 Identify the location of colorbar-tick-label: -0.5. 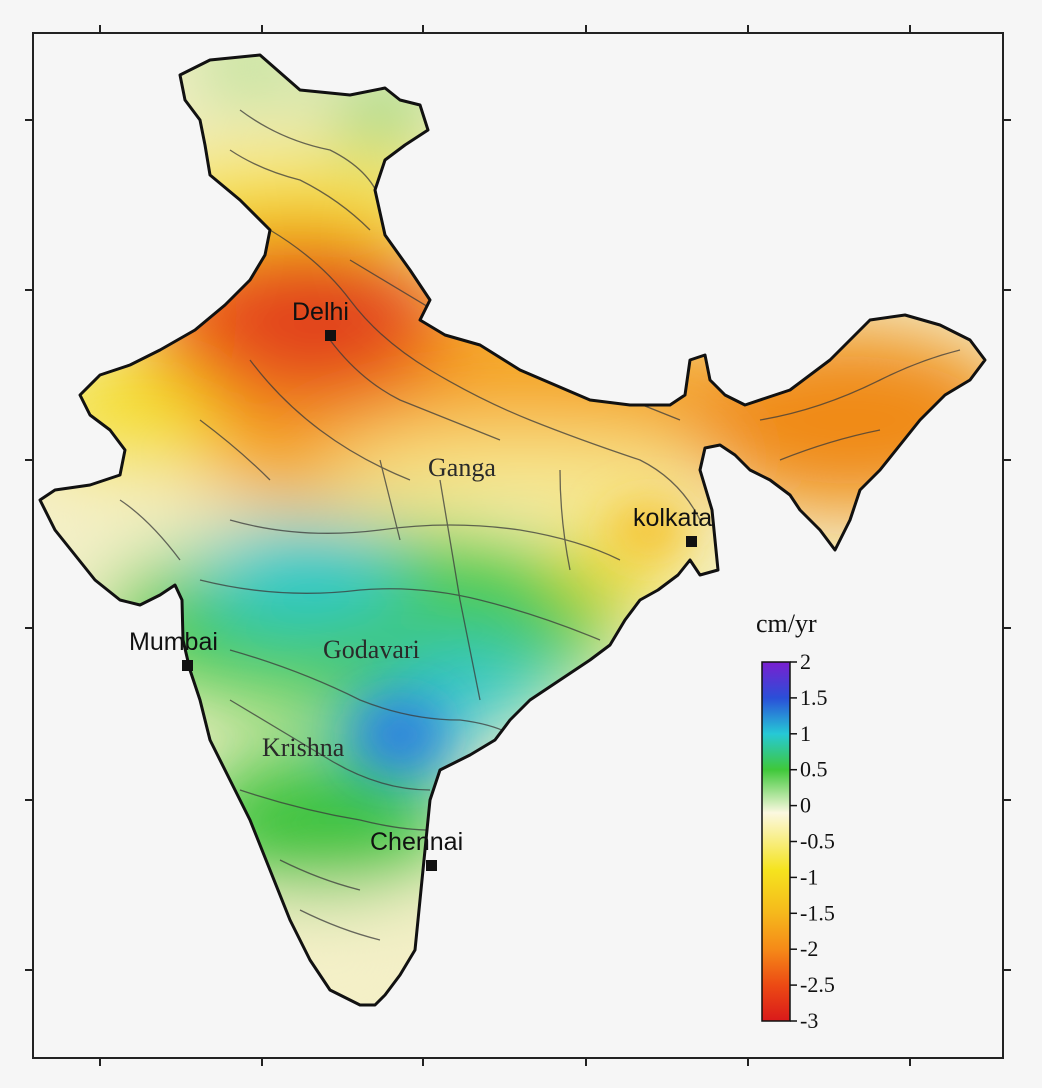
(817, 841).